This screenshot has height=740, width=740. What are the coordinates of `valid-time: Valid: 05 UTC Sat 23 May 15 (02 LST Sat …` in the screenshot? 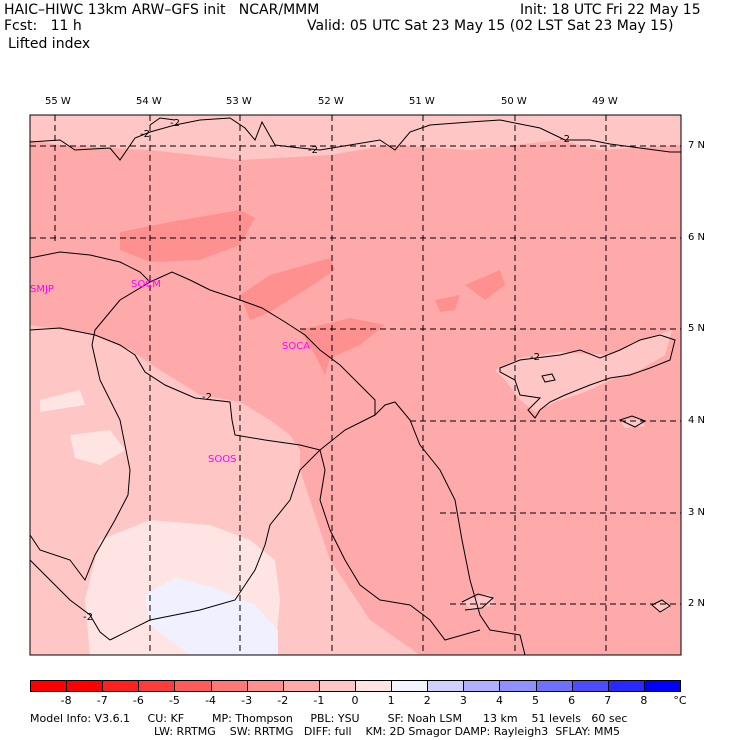 It's located at (490, 26).